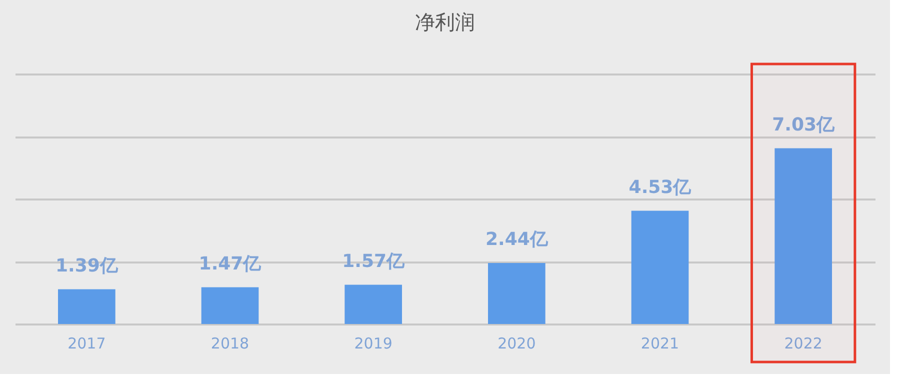 The height and width of the screenshot is (377, 898). What do you see at coordinates (445, 22) in the screenshot?
I see `chart-title: 净利润` at bounding box center [445, 22].